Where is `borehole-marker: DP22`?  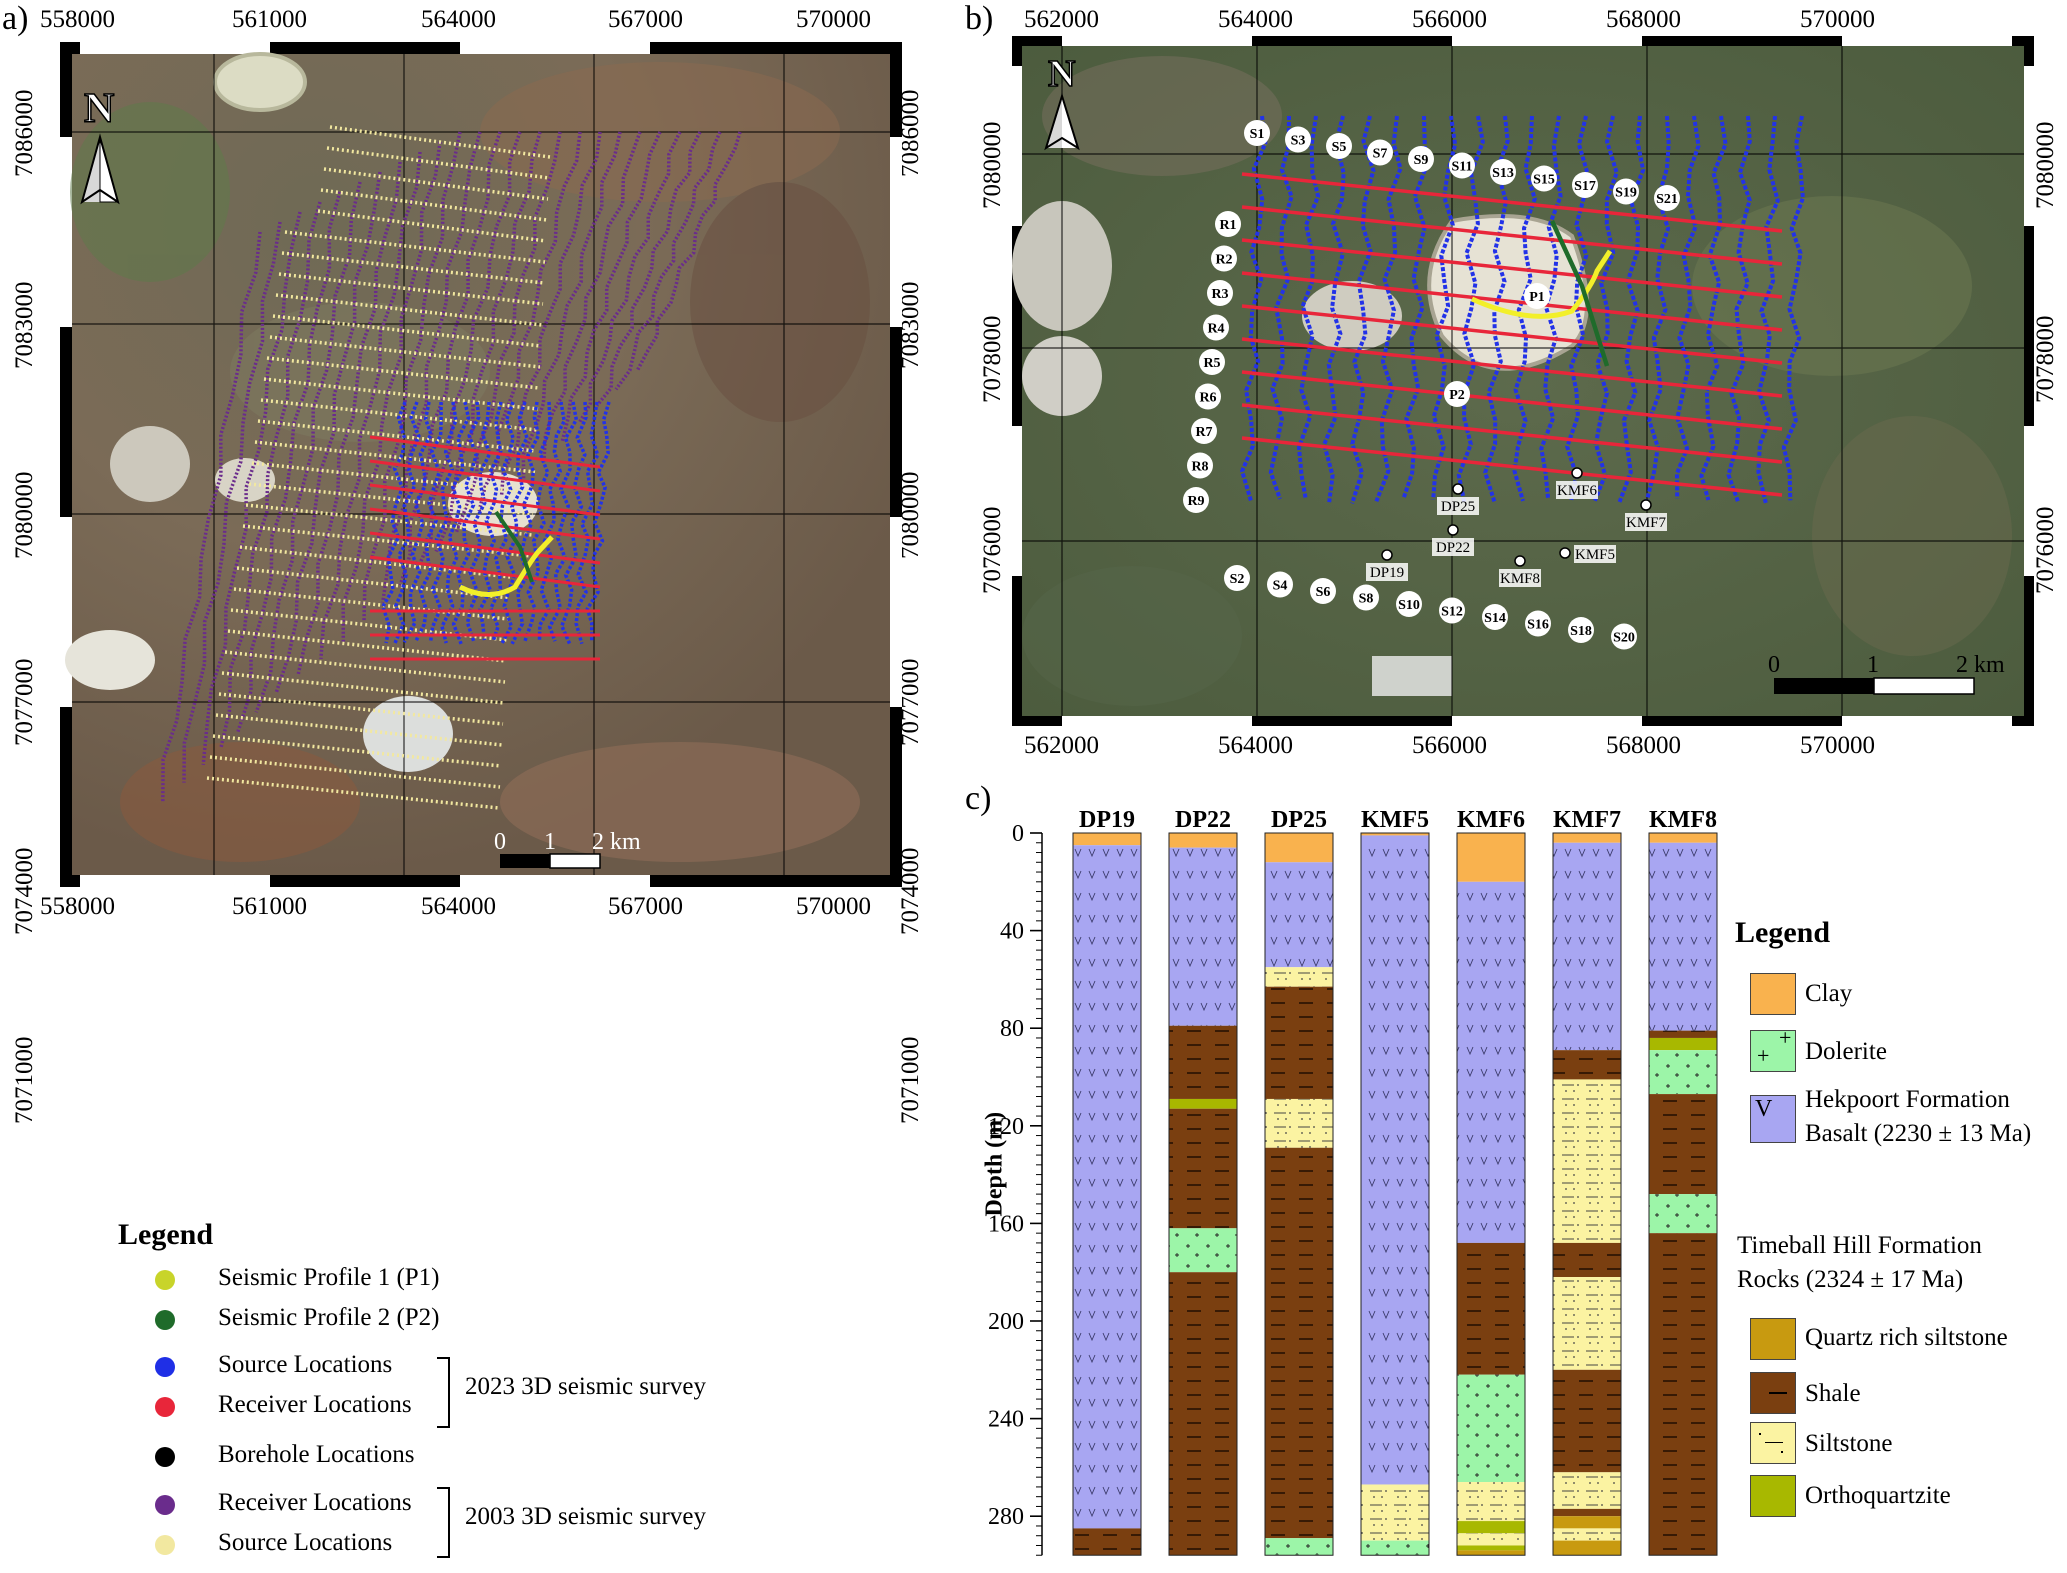
borehole-marker: DP22 is located at coordinates (1453, 540).